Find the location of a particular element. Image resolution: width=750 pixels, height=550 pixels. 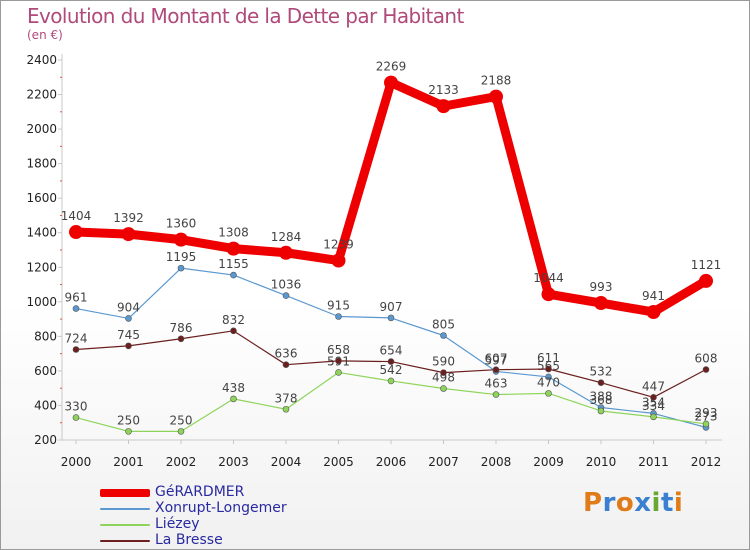

y-tick-label: 400 is located at coordinates (45, 405).